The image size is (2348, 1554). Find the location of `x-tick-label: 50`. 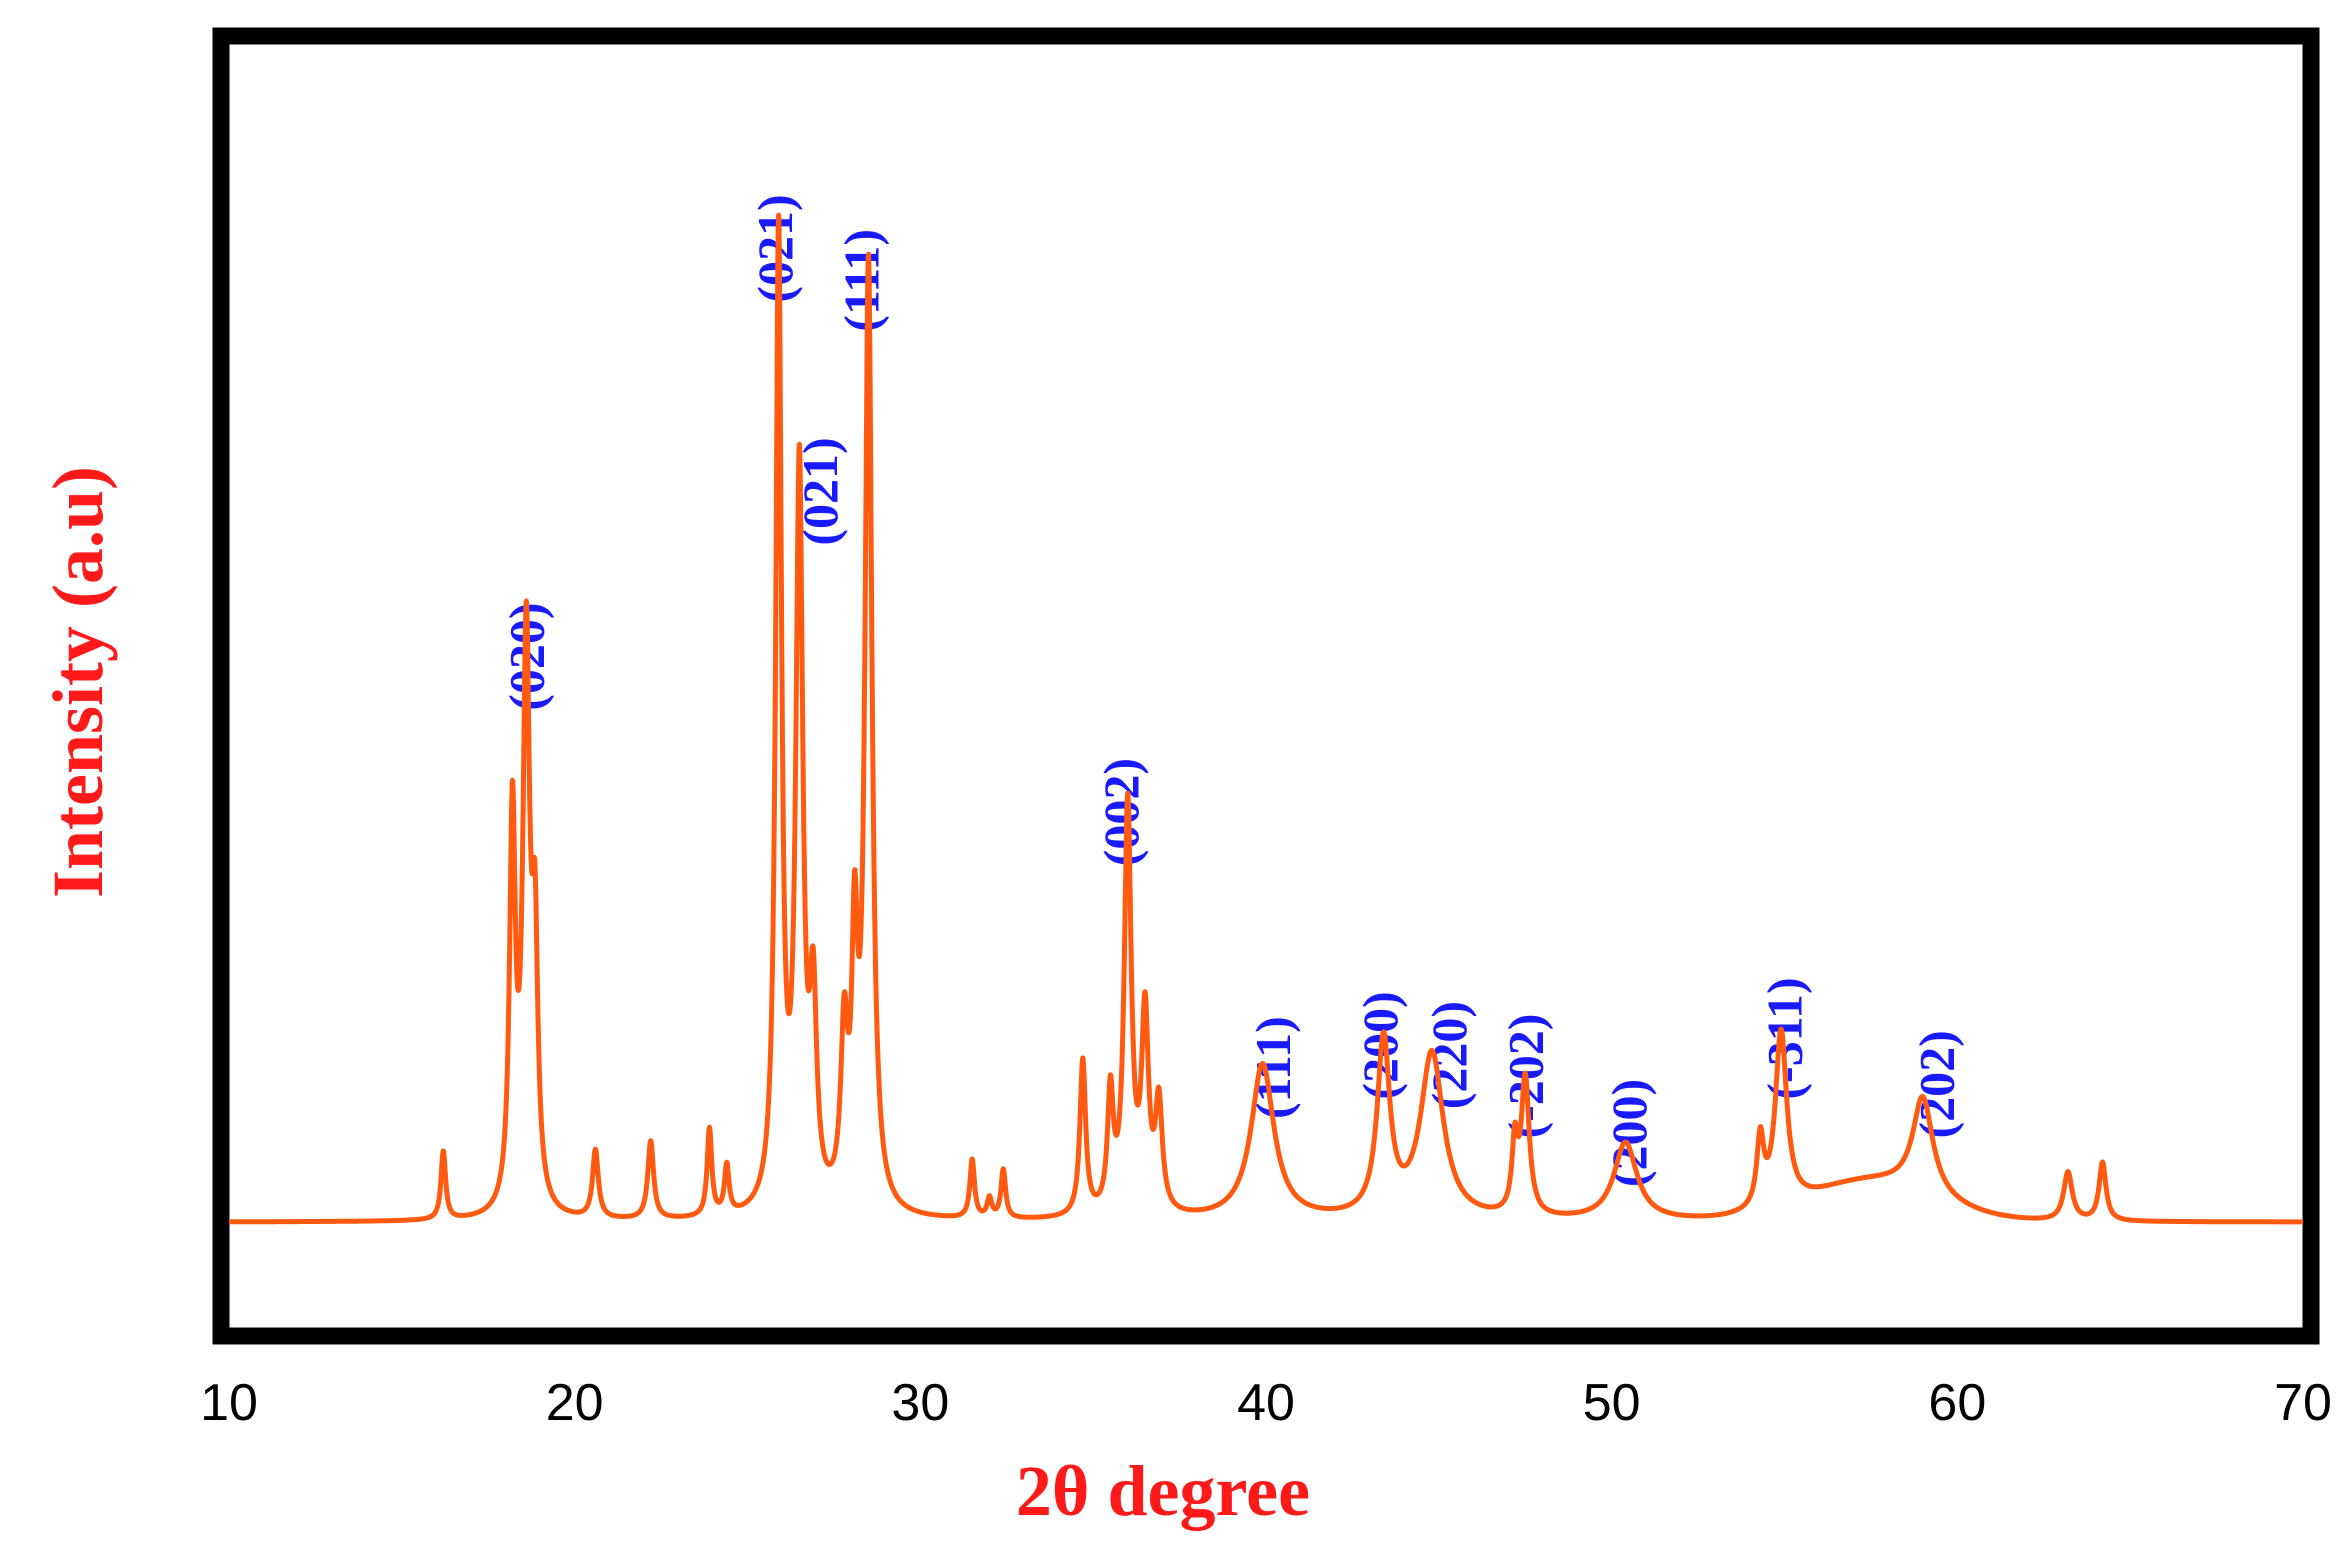

x-tick-label: 50 is located at coordinates (1612, 1403).